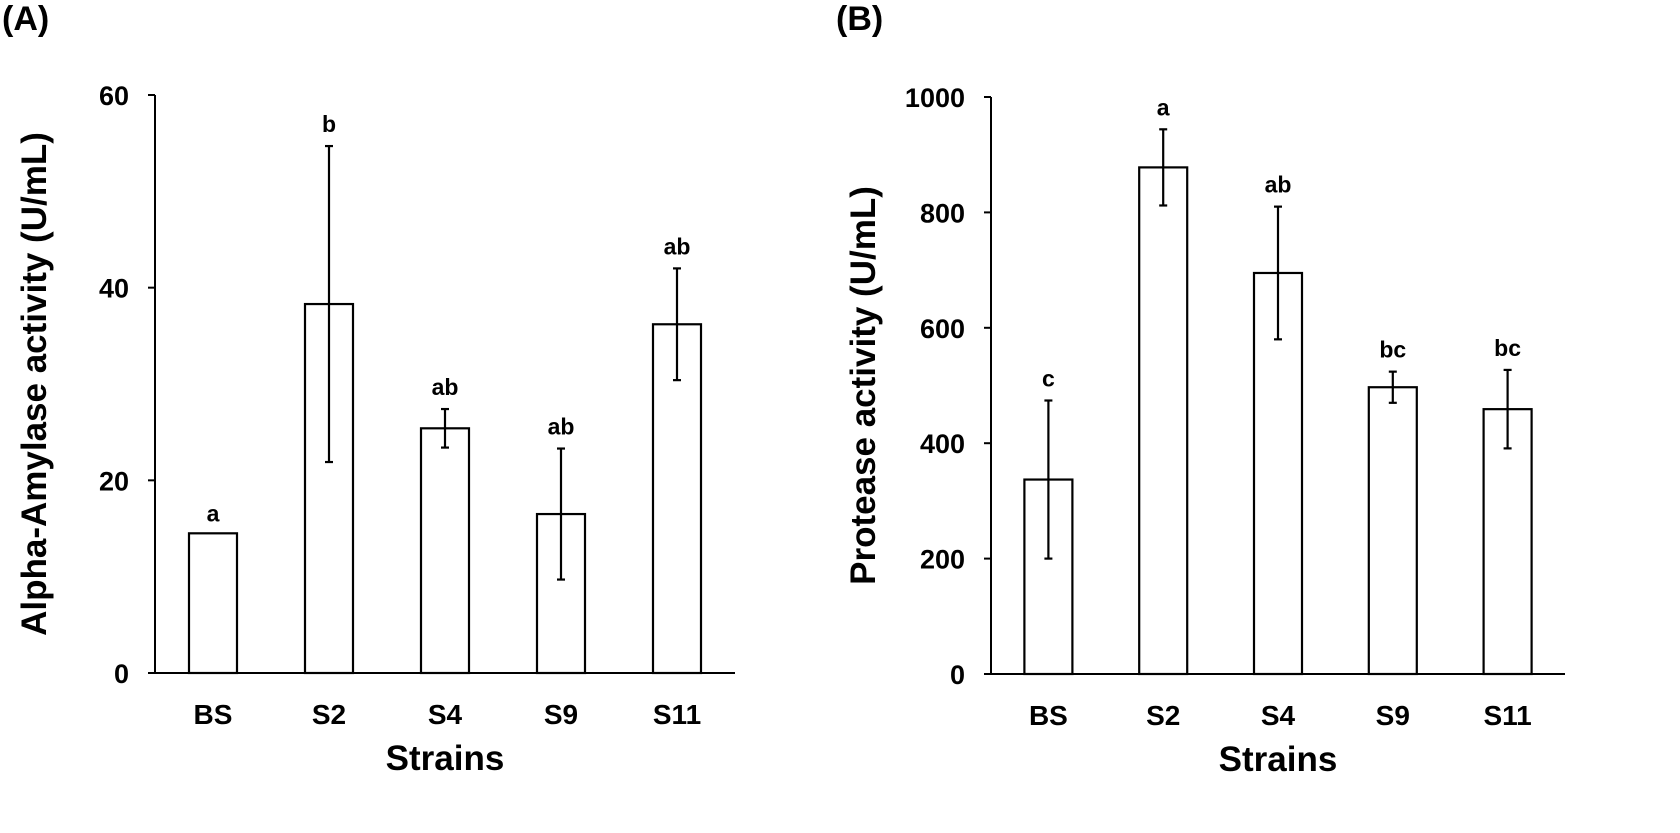 Image resolution: width=1680 pixels, height=833 pixels. Describe the element at coordinates (114, 289) in the screenshot. I see `y-tick-label: 40` at that location.